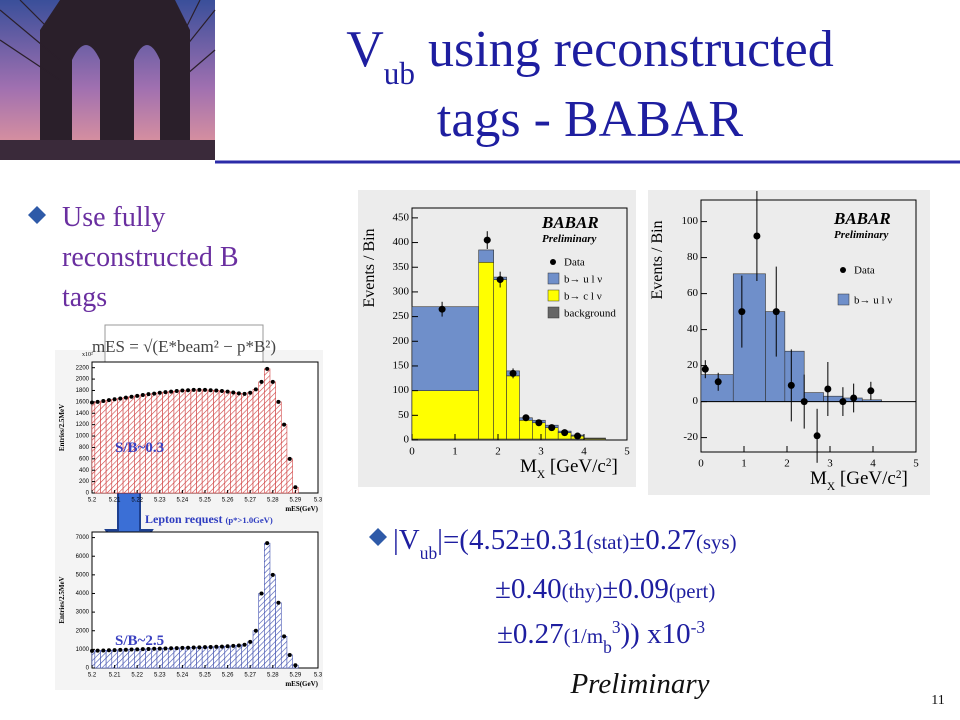  I want to click on legend-marker, so click(843, 270).